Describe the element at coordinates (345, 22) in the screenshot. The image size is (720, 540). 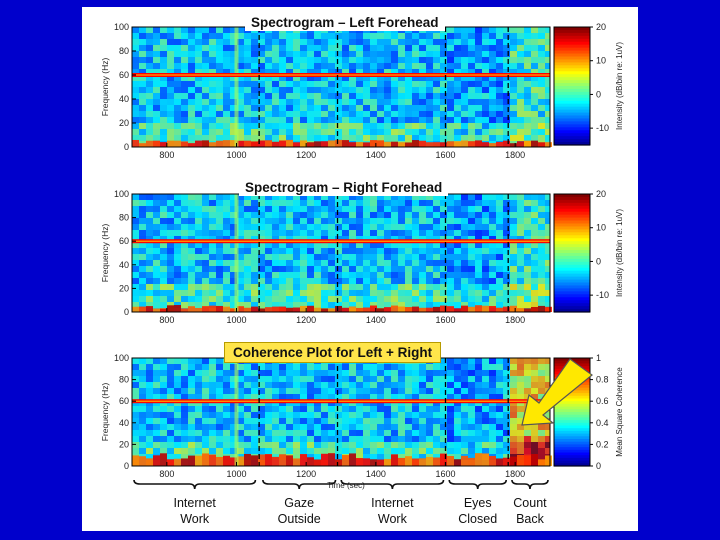
I see `chart-title-left: Spectrogram – Left Forehead` at that location.